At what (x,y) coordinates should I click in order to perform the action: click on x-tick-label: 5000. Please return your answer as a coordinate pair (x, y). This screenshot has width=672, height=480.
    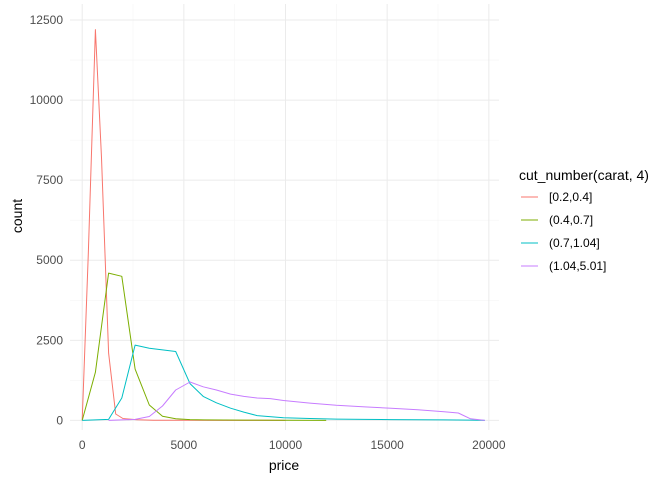
    Looking at the image, I should click on (184, 445).